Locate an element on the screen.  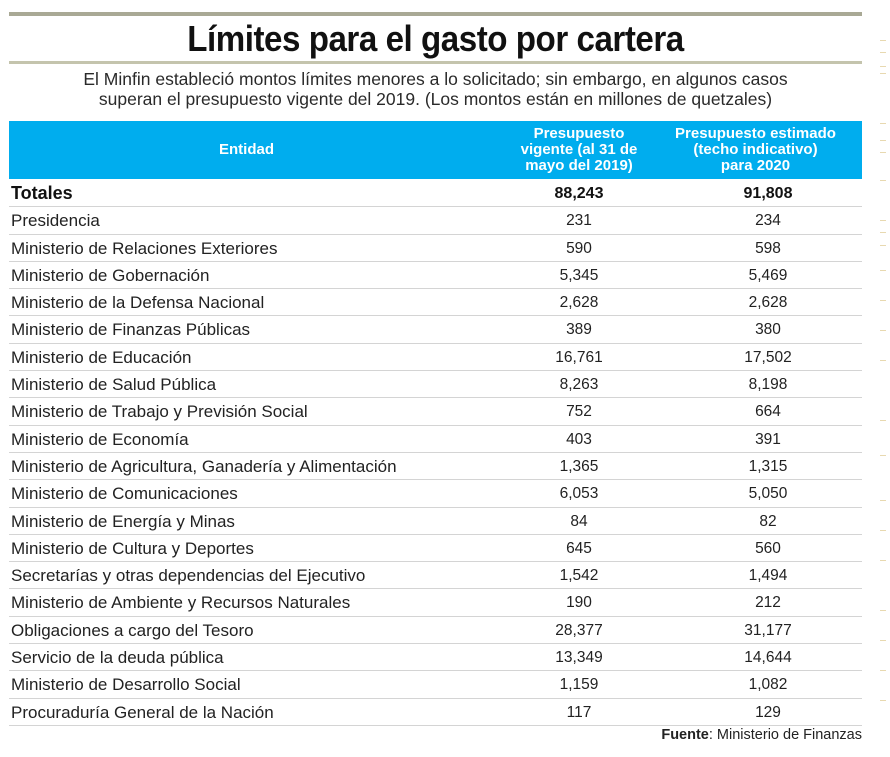
header-estimado-line: (techo indicativo) is located at coordinates (755, 149).